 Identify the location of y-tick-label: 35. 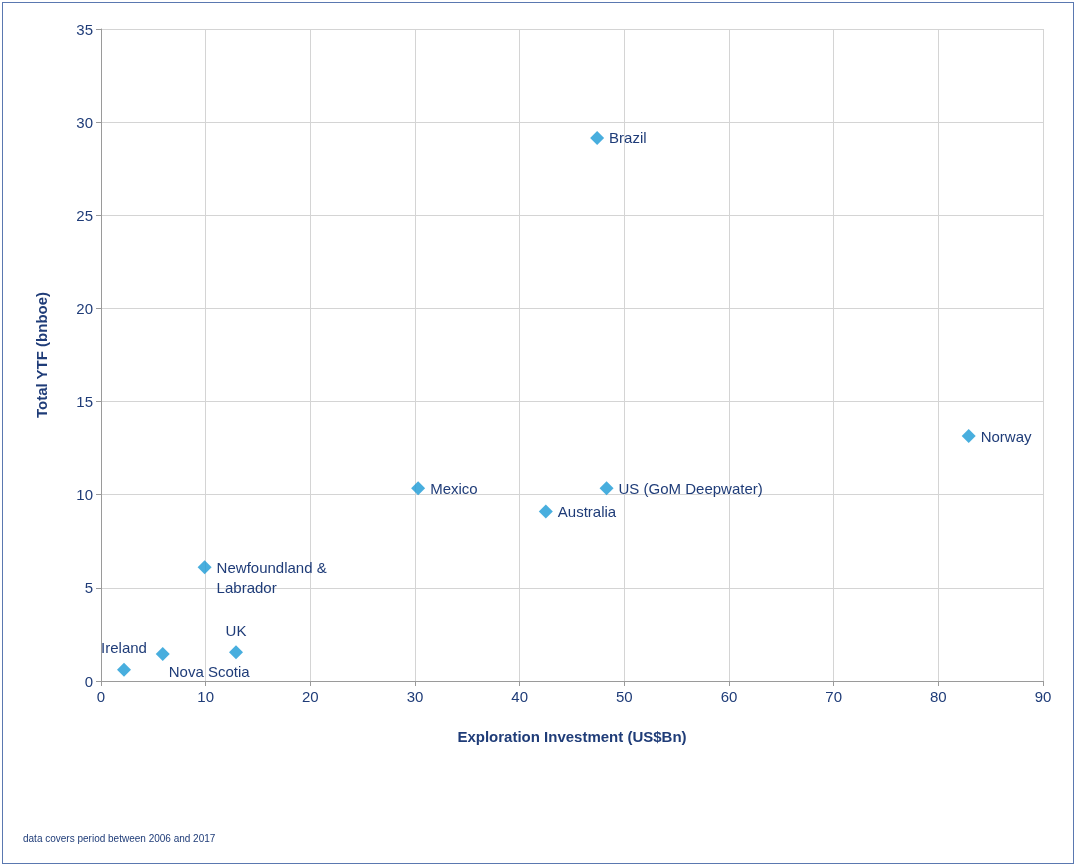
(84, 29).